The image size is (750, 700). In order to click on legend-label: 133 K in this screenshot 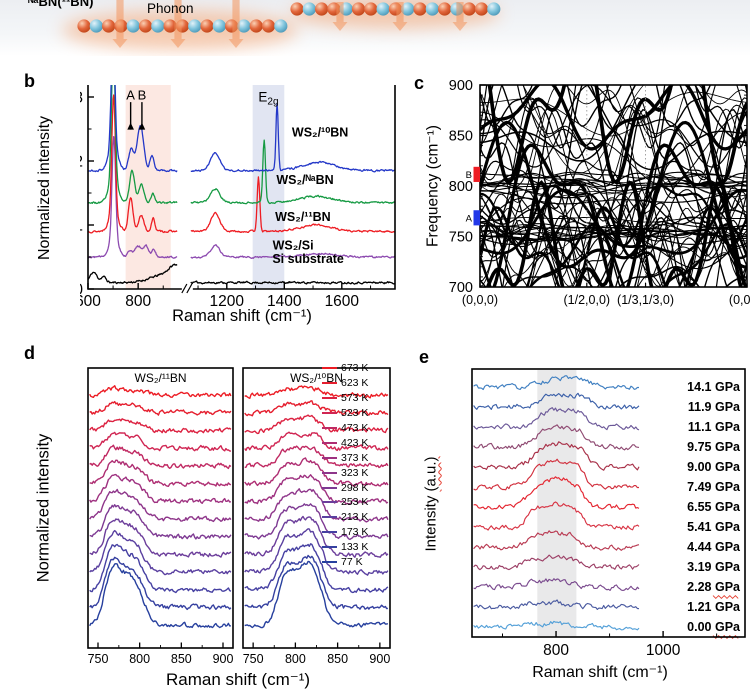, I will do `click(355, 547)`.